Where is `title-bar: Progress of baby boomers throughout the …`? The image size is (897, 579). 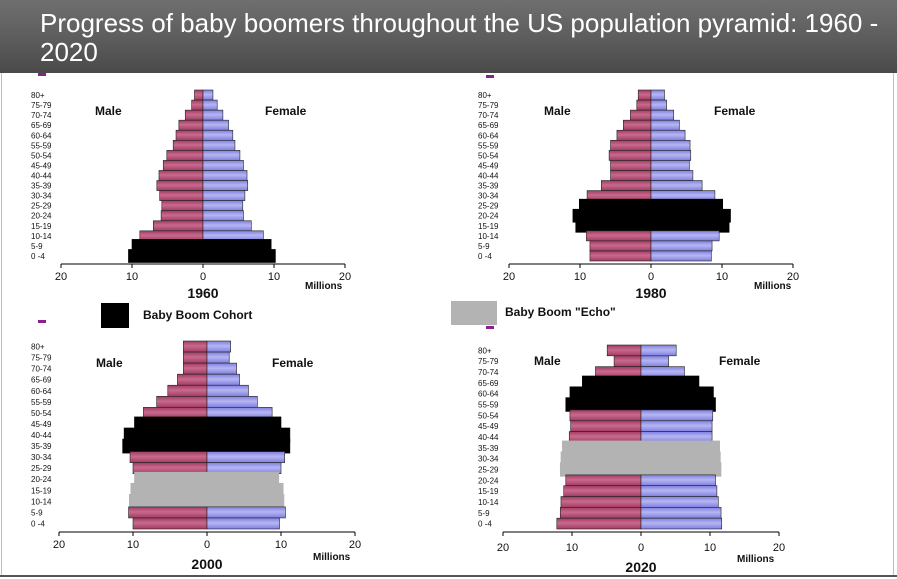
title-bar: Progress of baby boomers throughout the … is located at coordinates (448, 36).